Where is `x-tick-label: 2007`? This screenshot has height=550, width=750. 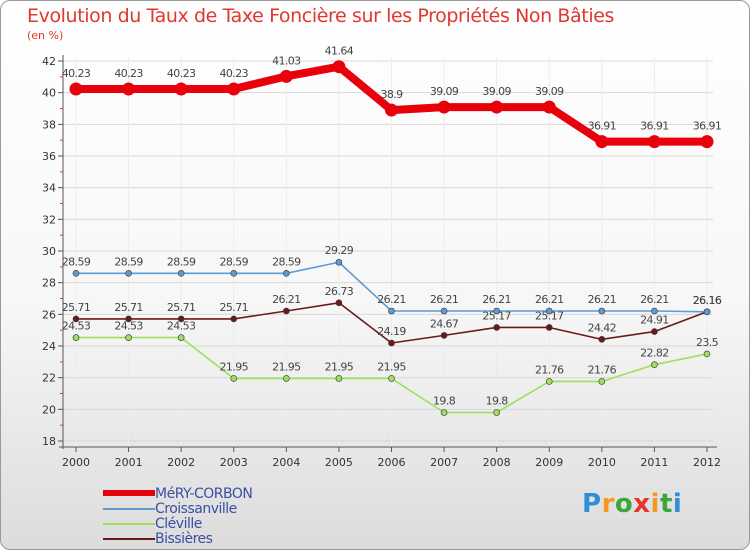 x-tick-label: 2007 is located at coordinates (444, 462).